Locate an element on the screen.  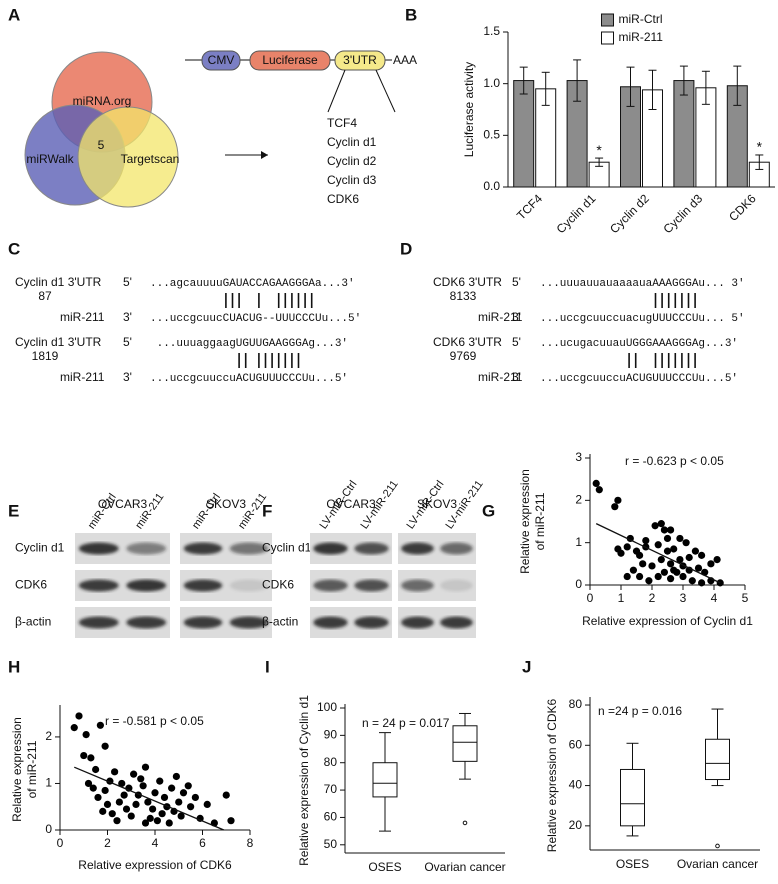
annotation: n = 24 p = 0.017 is located at coordinates (406, 723).